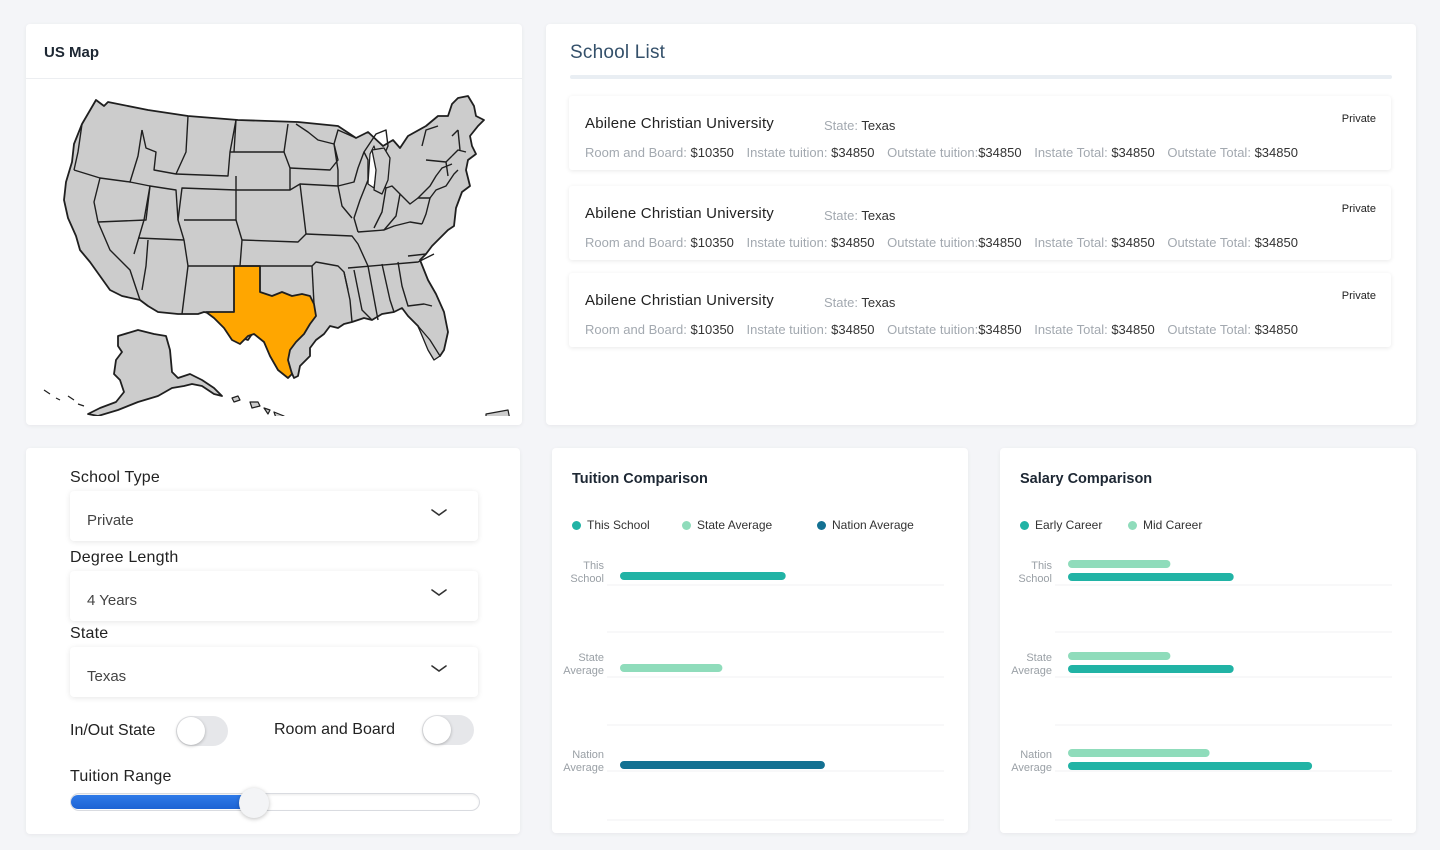 The image size is (1440, 850). I want to click on legend-item: Mid Career, so click(1165, 525).